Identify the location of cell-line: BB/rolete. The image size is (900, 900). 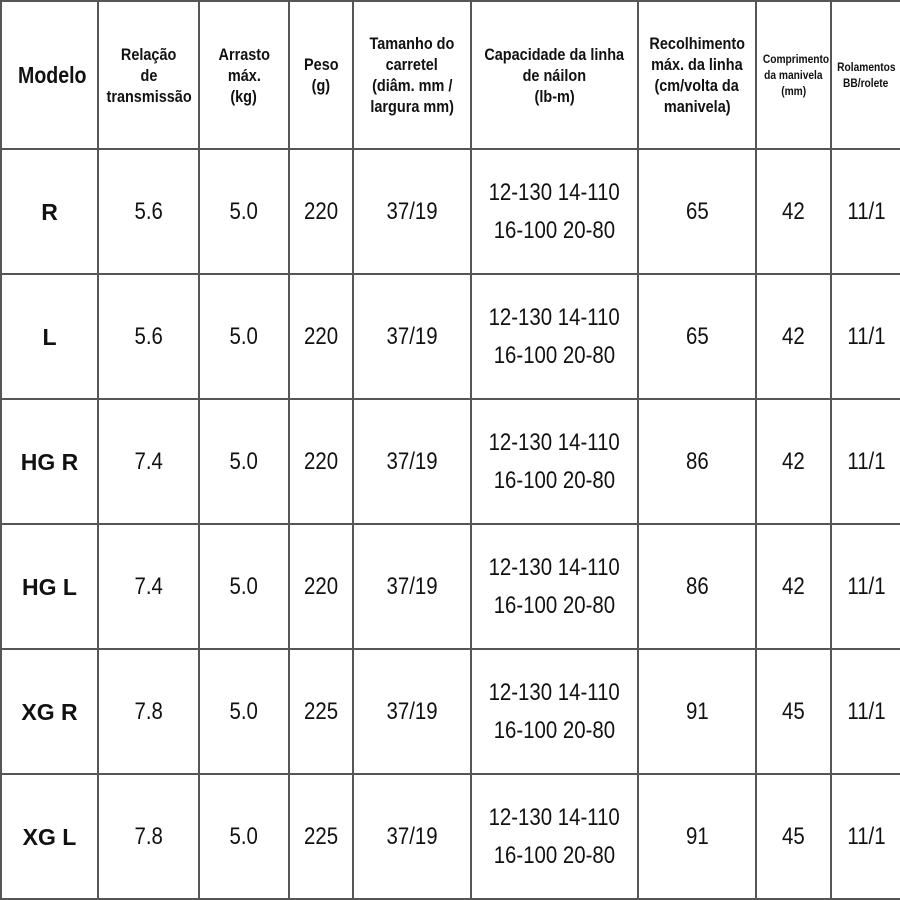
(866, 83).